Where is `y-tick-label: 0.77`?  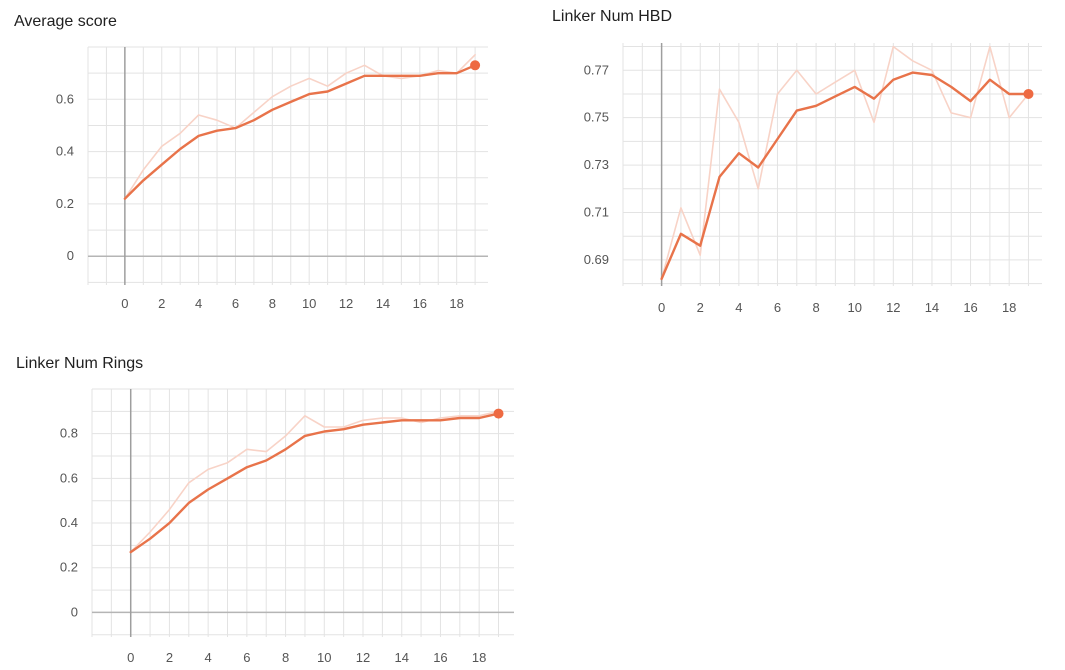
y-tick-label: 0.77 is located at coordinates (596, 69).